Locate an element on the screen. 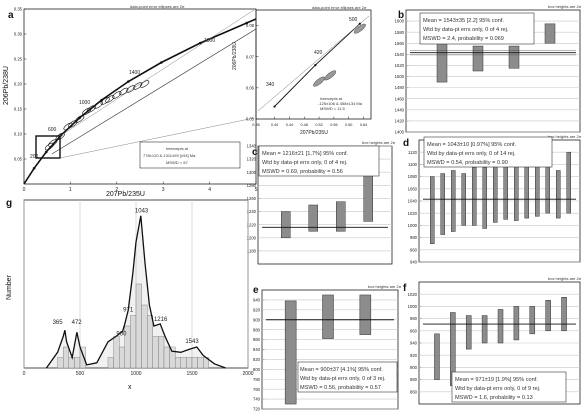  concordia-age-label: 1800 is located at coordinates (209, 41).